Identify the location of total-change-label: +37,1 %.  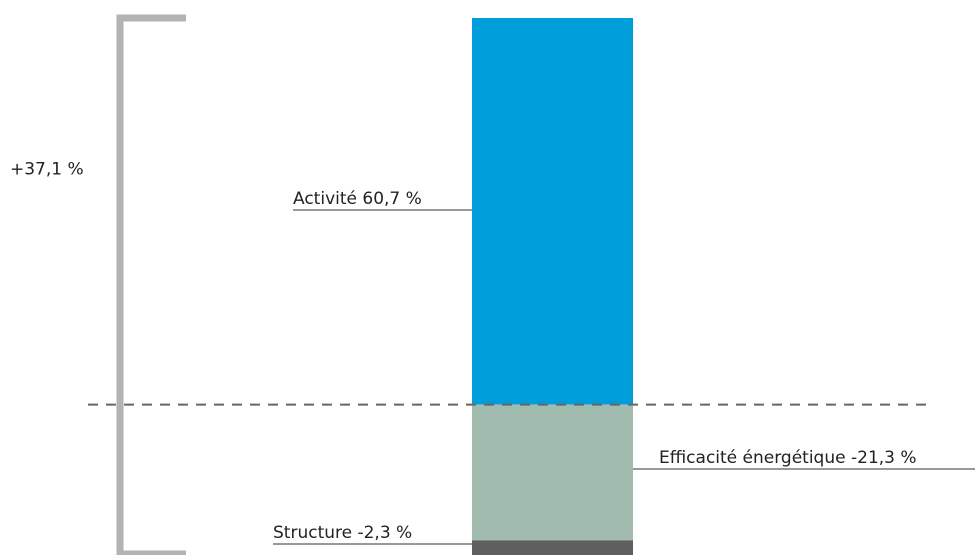
(47, 169).